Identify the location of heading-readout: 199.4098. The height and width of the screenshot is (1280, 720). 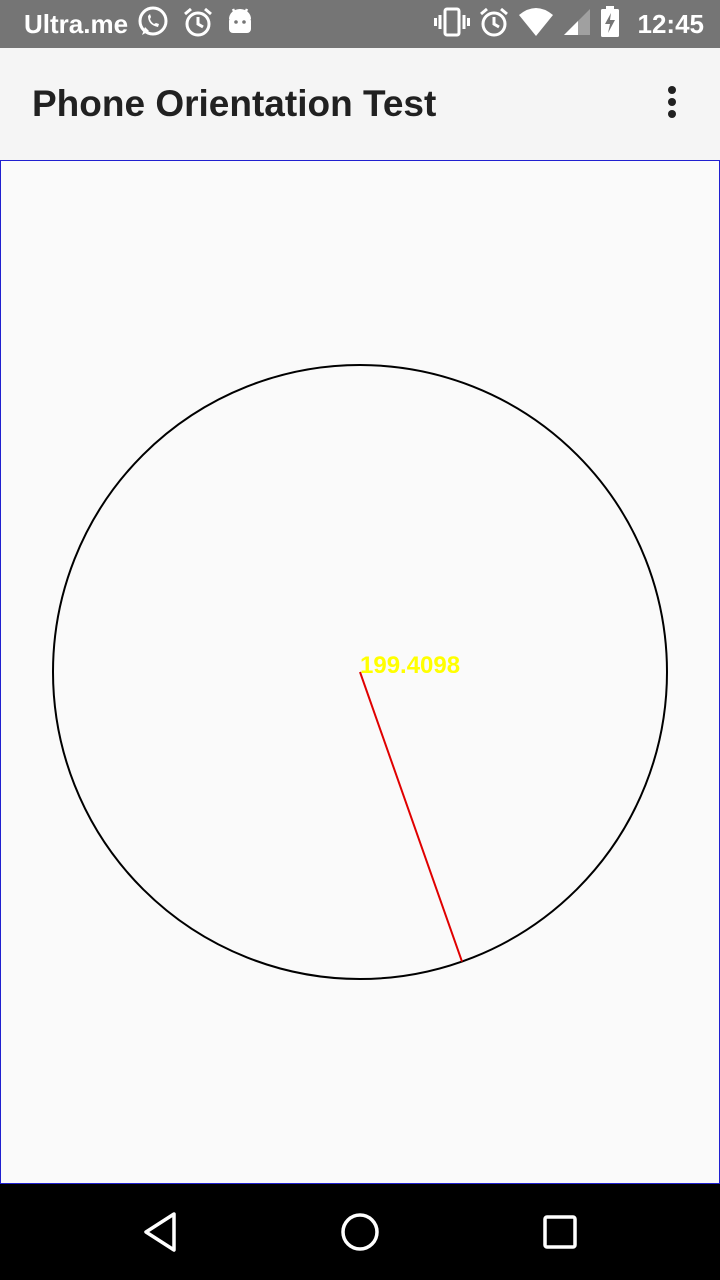
(410, 665).